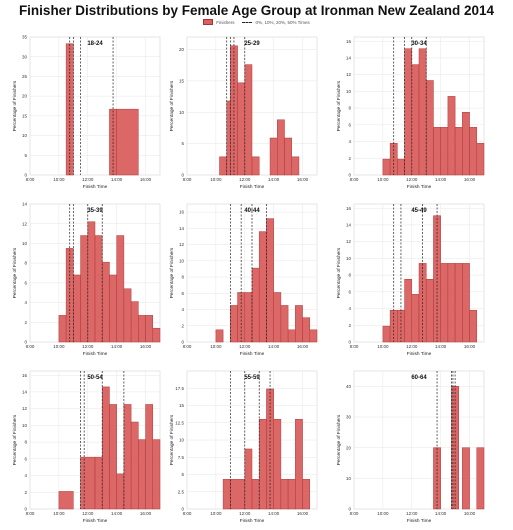 This screenshot has height=530, width=513. What do you see at coordinates (247, 22) in the screenshot?
I see `legend-swatch-dashed-line` at bounding box center [247, 22].